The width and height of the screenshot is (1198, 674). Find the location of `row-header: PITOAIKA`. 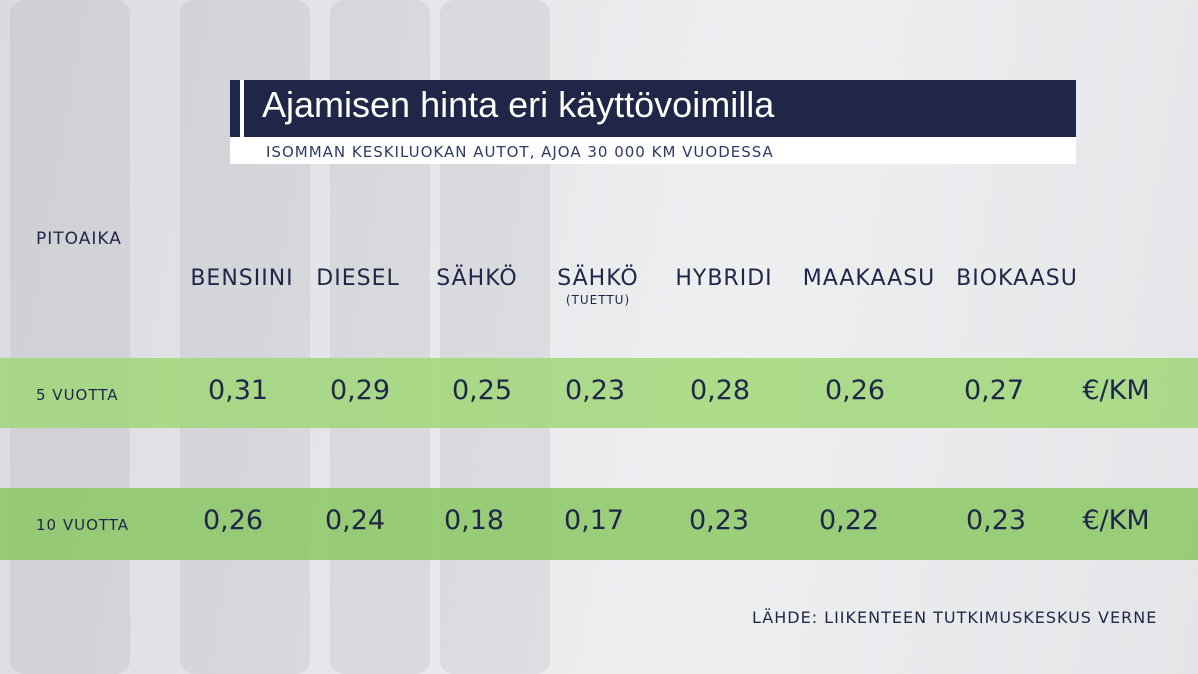

row-header: PITOAIKA is located at coordinates (79, 239).